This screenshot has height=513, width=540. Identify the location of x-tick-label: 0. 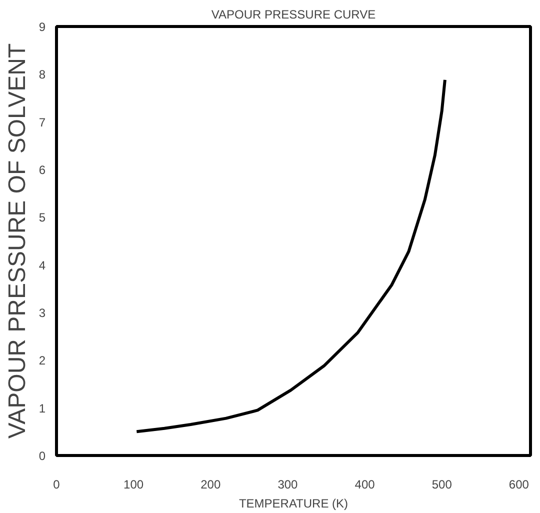
(56, 485).